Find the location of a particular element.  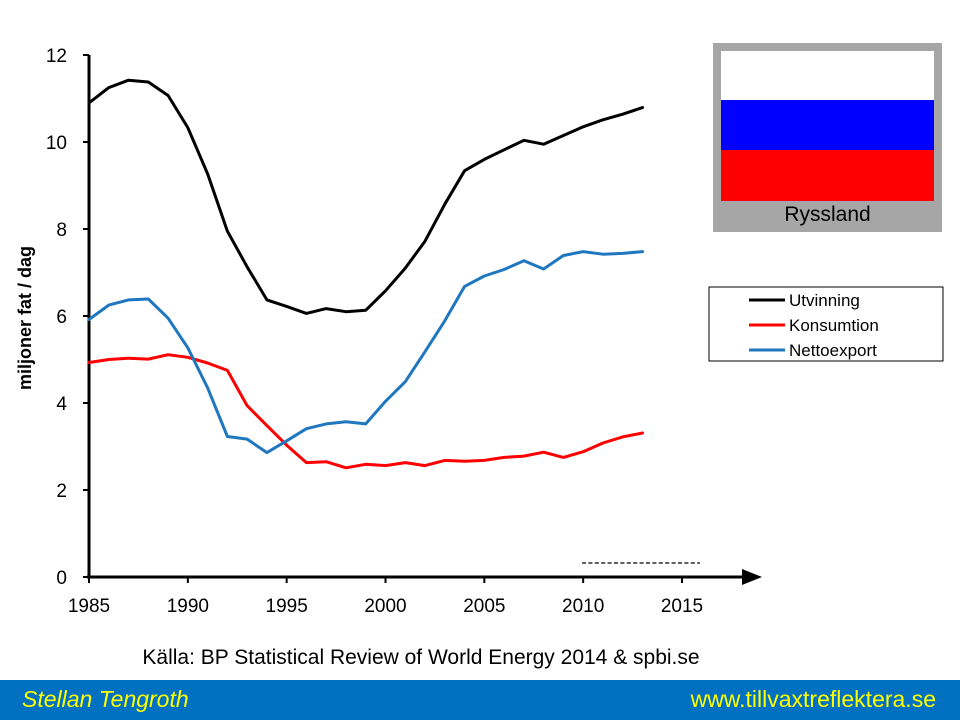

legend-label: Konsumtion is located at coordinates (834, 325).